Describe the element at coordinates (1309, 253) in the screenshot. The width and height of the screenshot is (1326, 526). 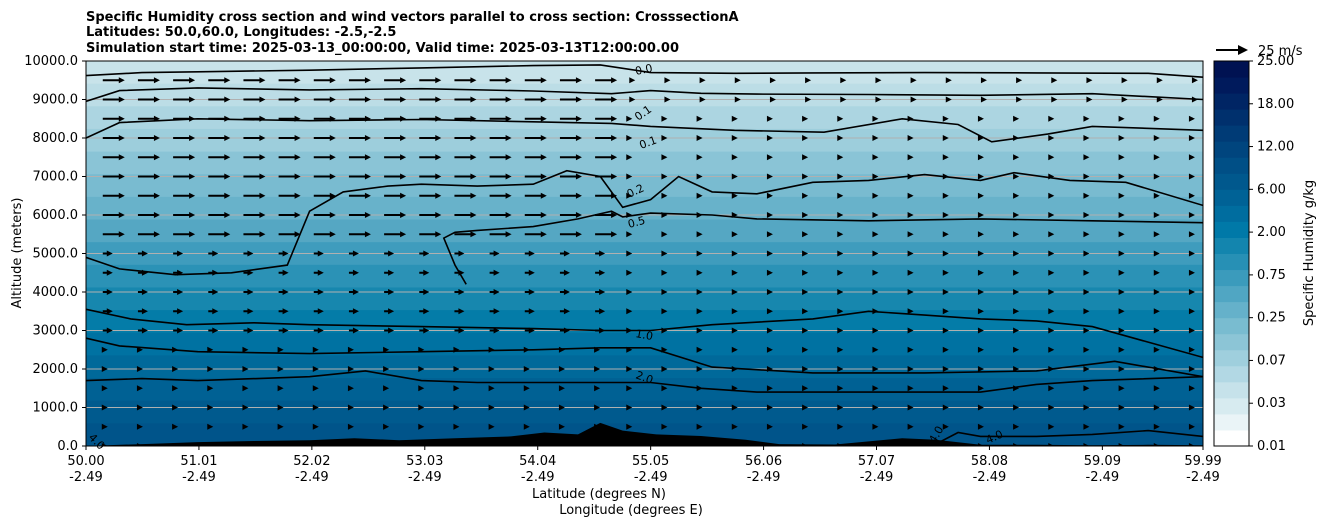
I see `colorbar-label: Specific Humidity g/kg` at that location.